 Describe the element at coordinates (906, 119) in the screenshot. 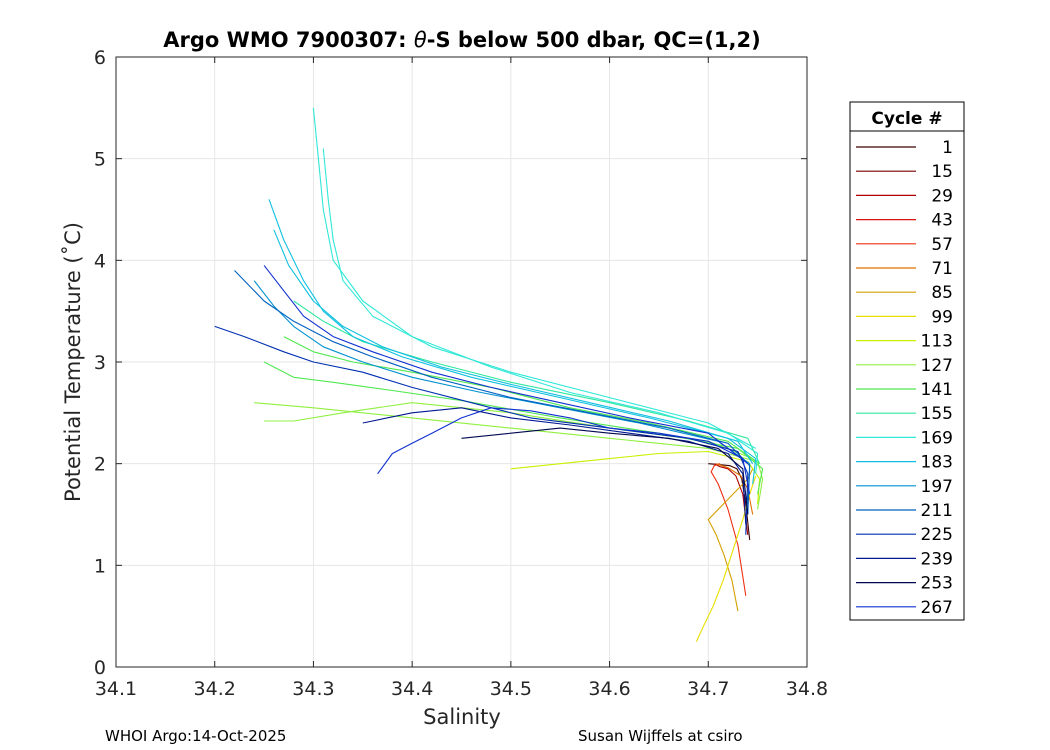

I see `legend-title: Cycle #` at that location.